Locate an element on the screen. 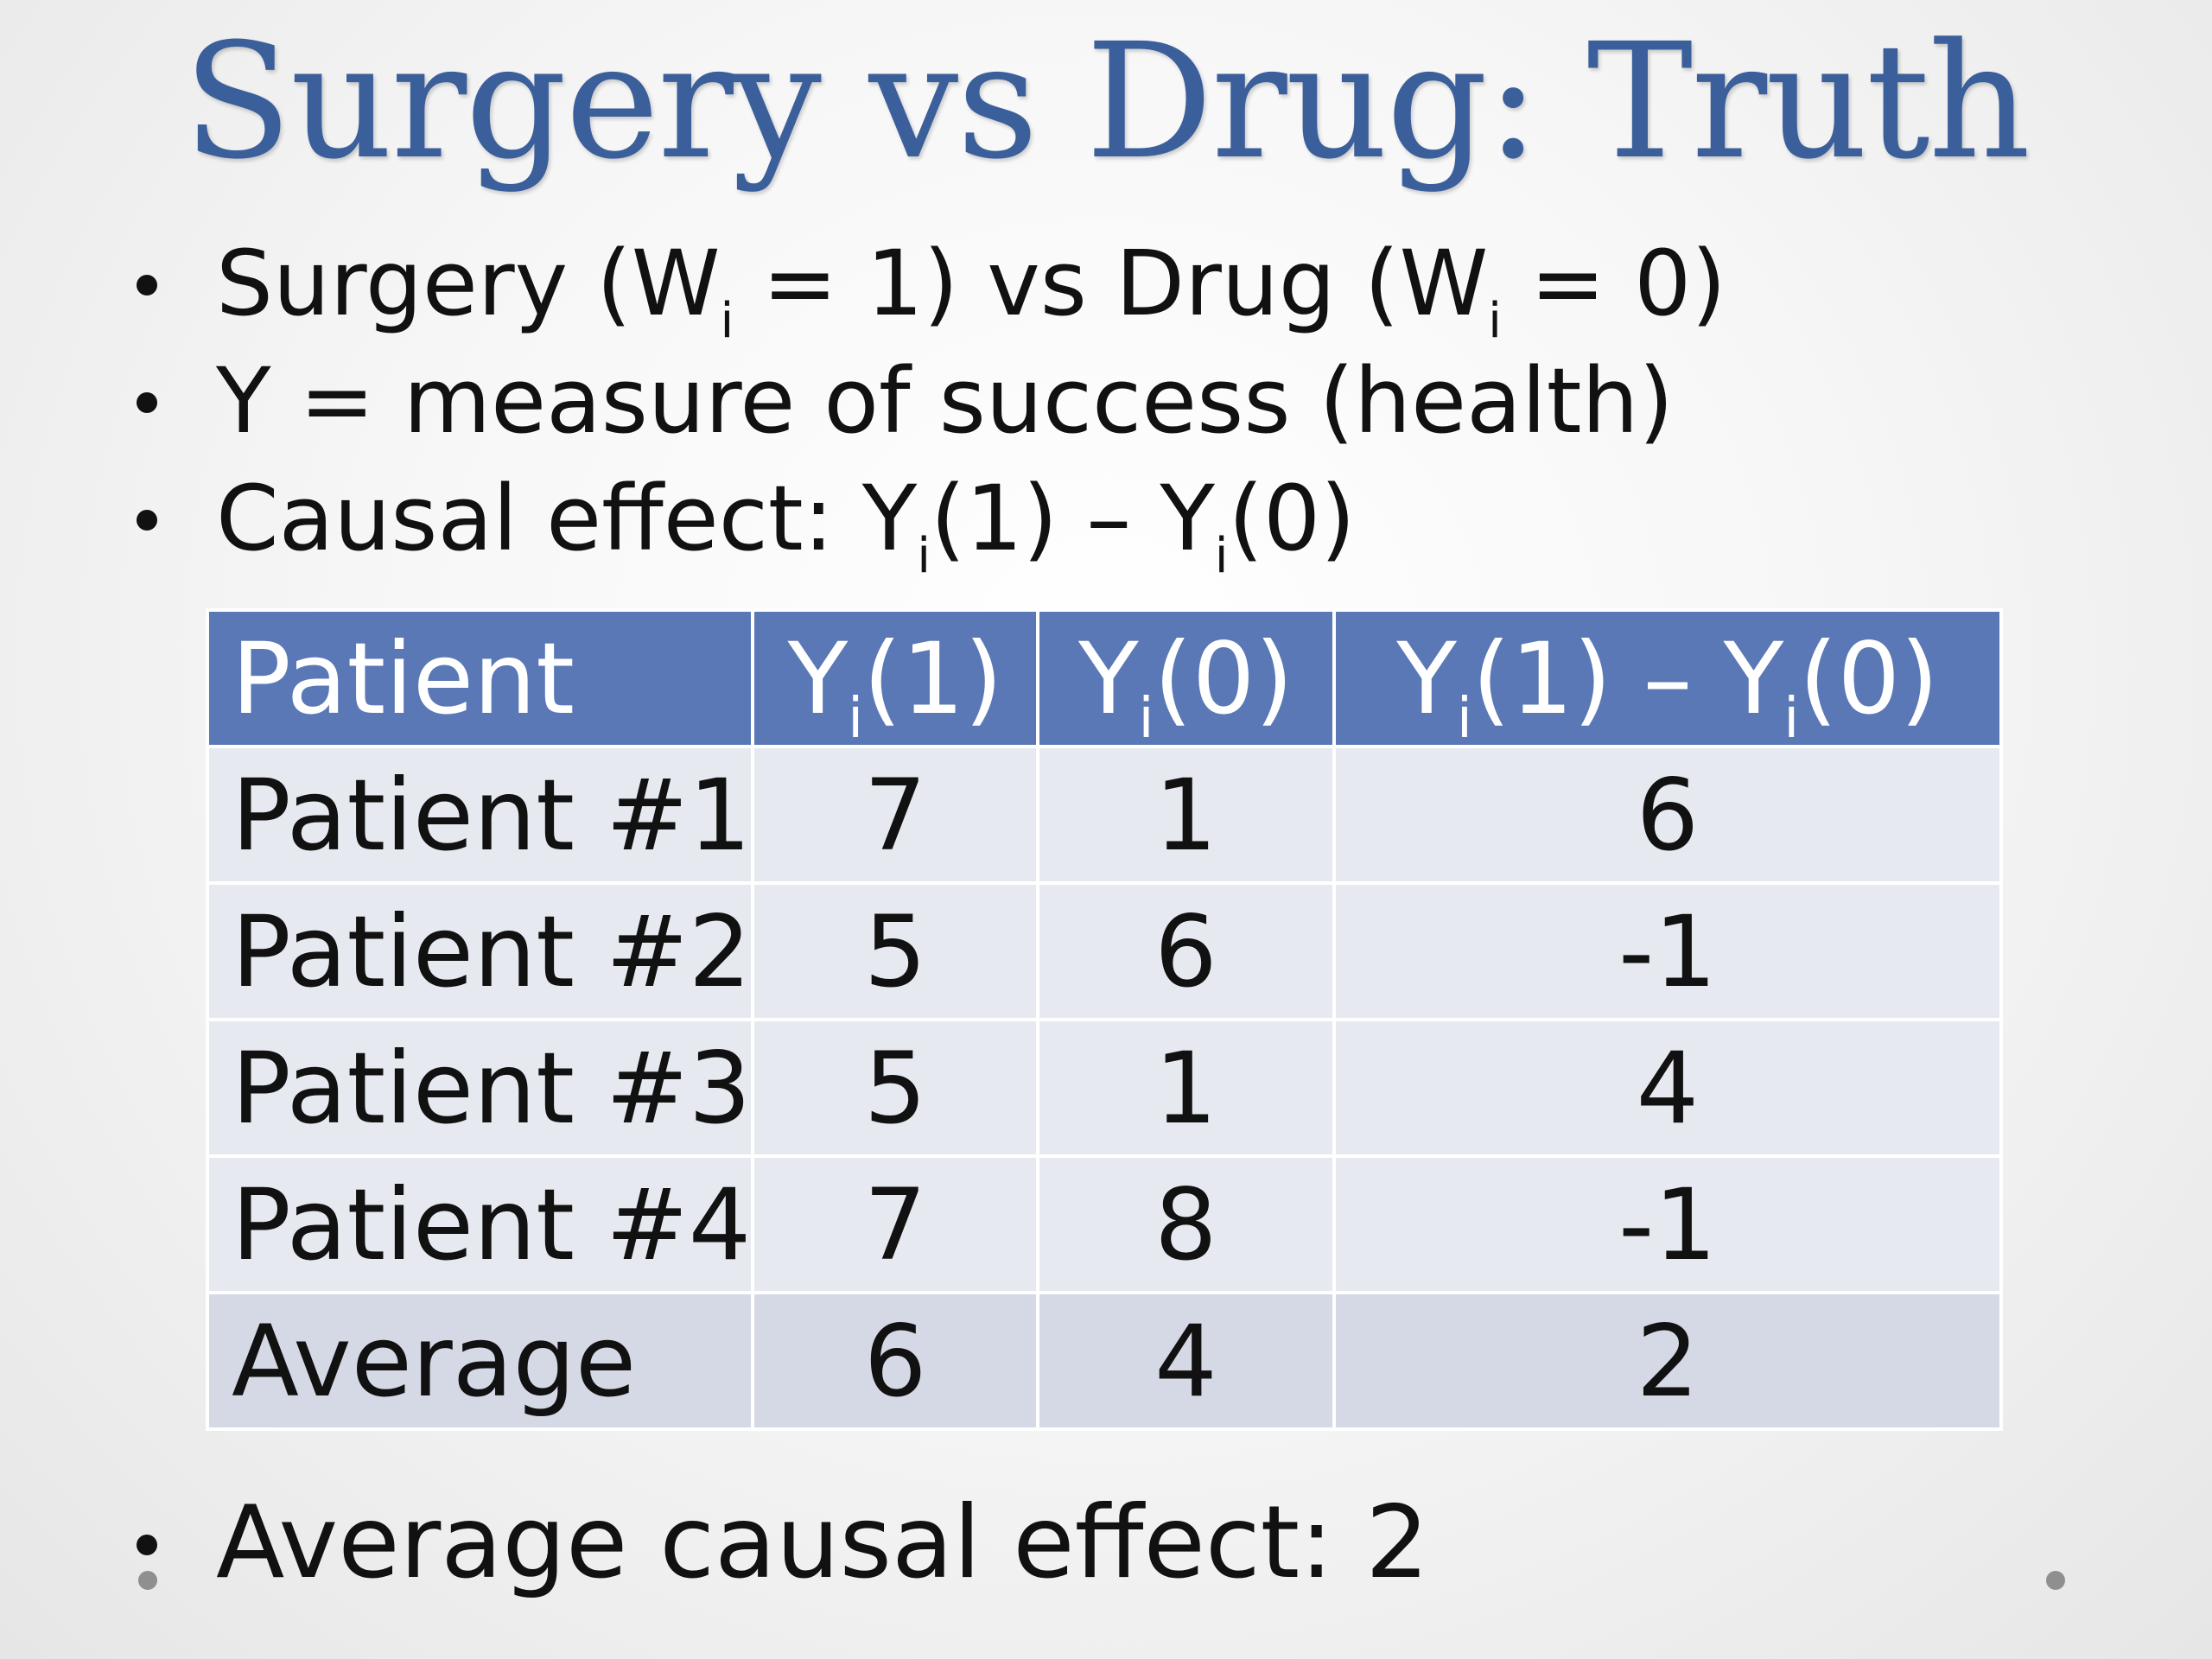 The width and height of the screenshot is (2212, 1659). cell-patient: Patient #4 is located at coordinates (480, 1224).